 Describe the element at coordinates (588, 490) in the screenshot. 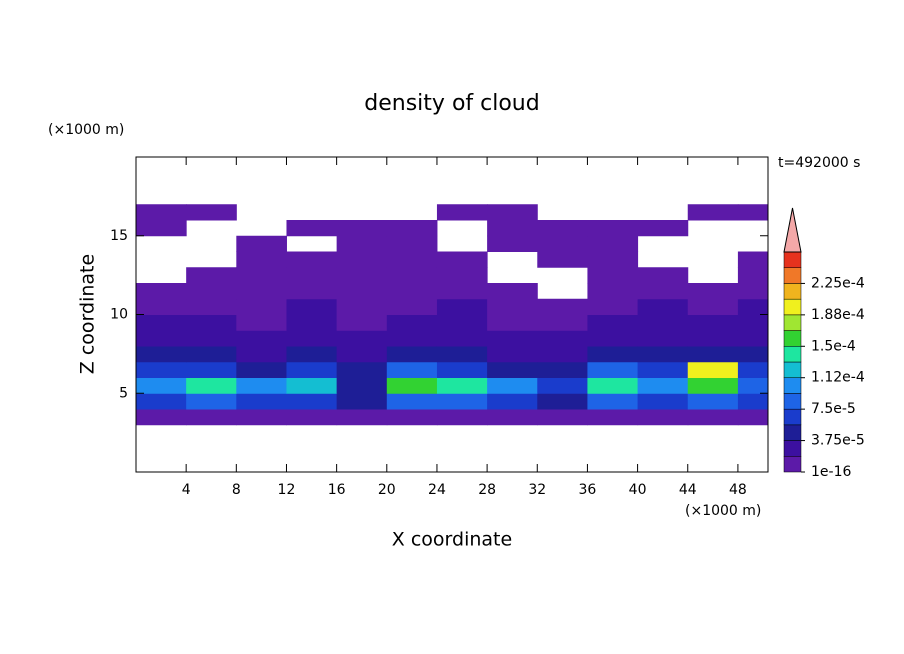

I see `x-tick-label: 36` at that location.